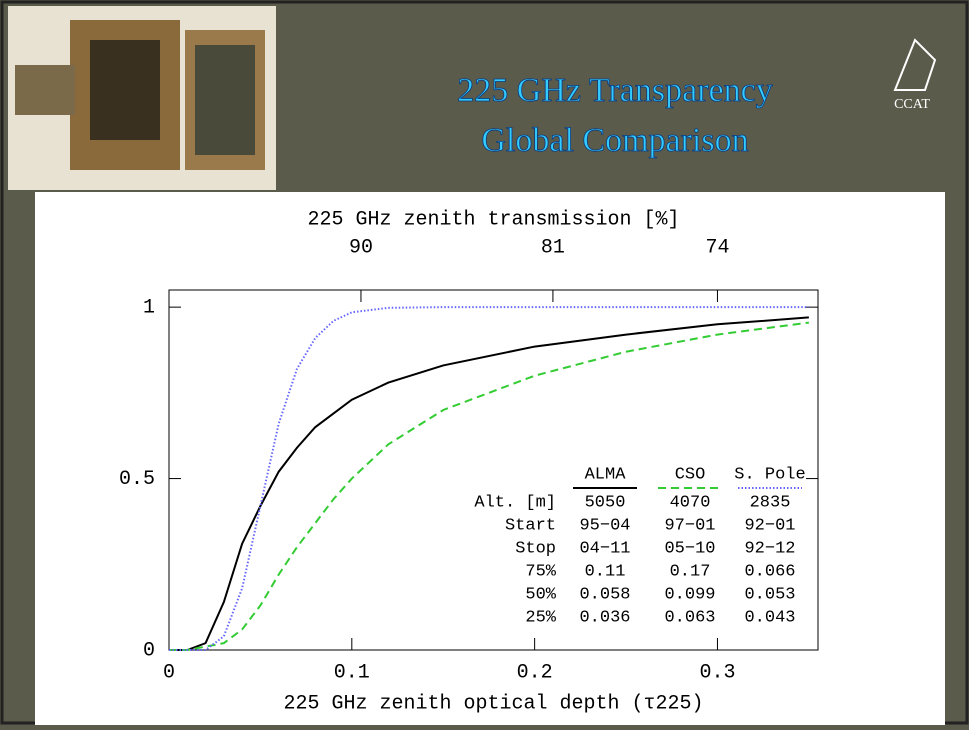 The height and width of the screenshot is (730, 969). What do you see at coordinates (540, 594) in the screenshot?
I see `table-row-label: 50%` at bounding box center [540, 594].